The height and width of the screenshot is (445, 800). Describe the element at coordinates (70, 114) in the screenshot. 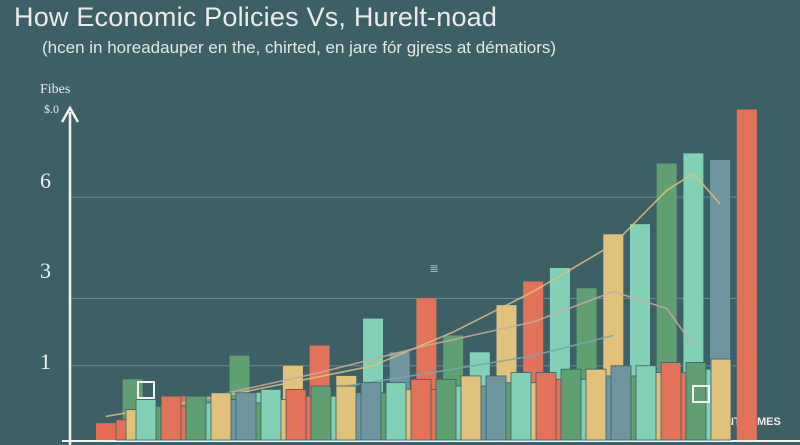

I see `y-axis-arrow` at that location.